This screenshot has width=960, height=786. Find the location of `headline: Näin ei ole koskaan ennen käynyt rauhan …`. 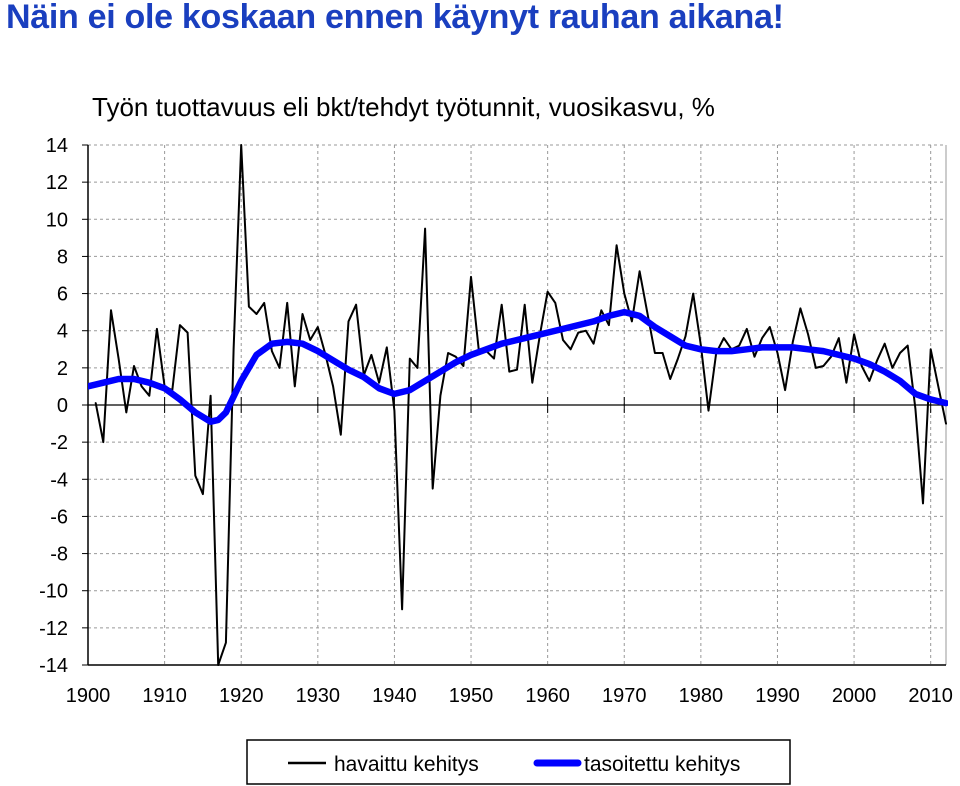

headline: Näin ei ole koskaan ennen käynyt rauhan … is located at coordinates (395, 18).